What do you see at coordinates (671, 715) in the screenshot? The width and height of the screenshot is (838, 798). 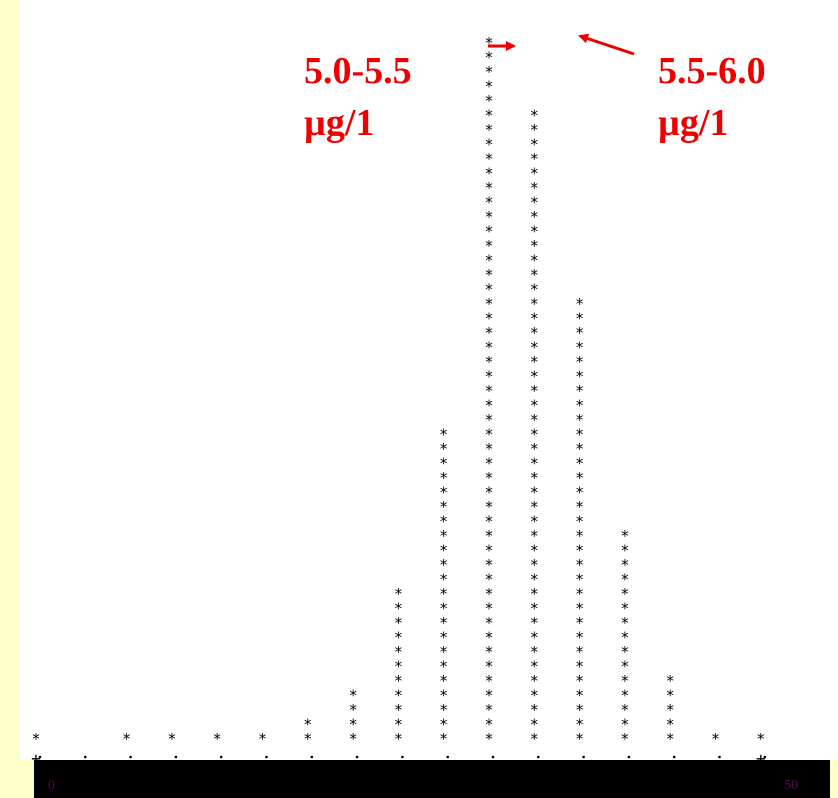 I see `histogram-column-7.0-7.5: *****` at bounding box center [671, 715].